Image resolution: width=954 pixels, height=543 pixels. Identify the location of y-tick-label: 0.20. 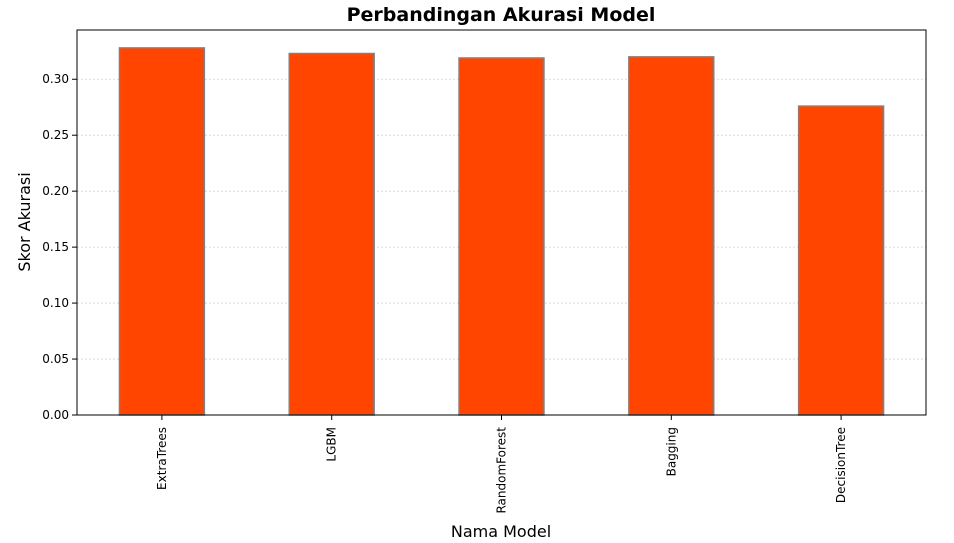
(55, 191).